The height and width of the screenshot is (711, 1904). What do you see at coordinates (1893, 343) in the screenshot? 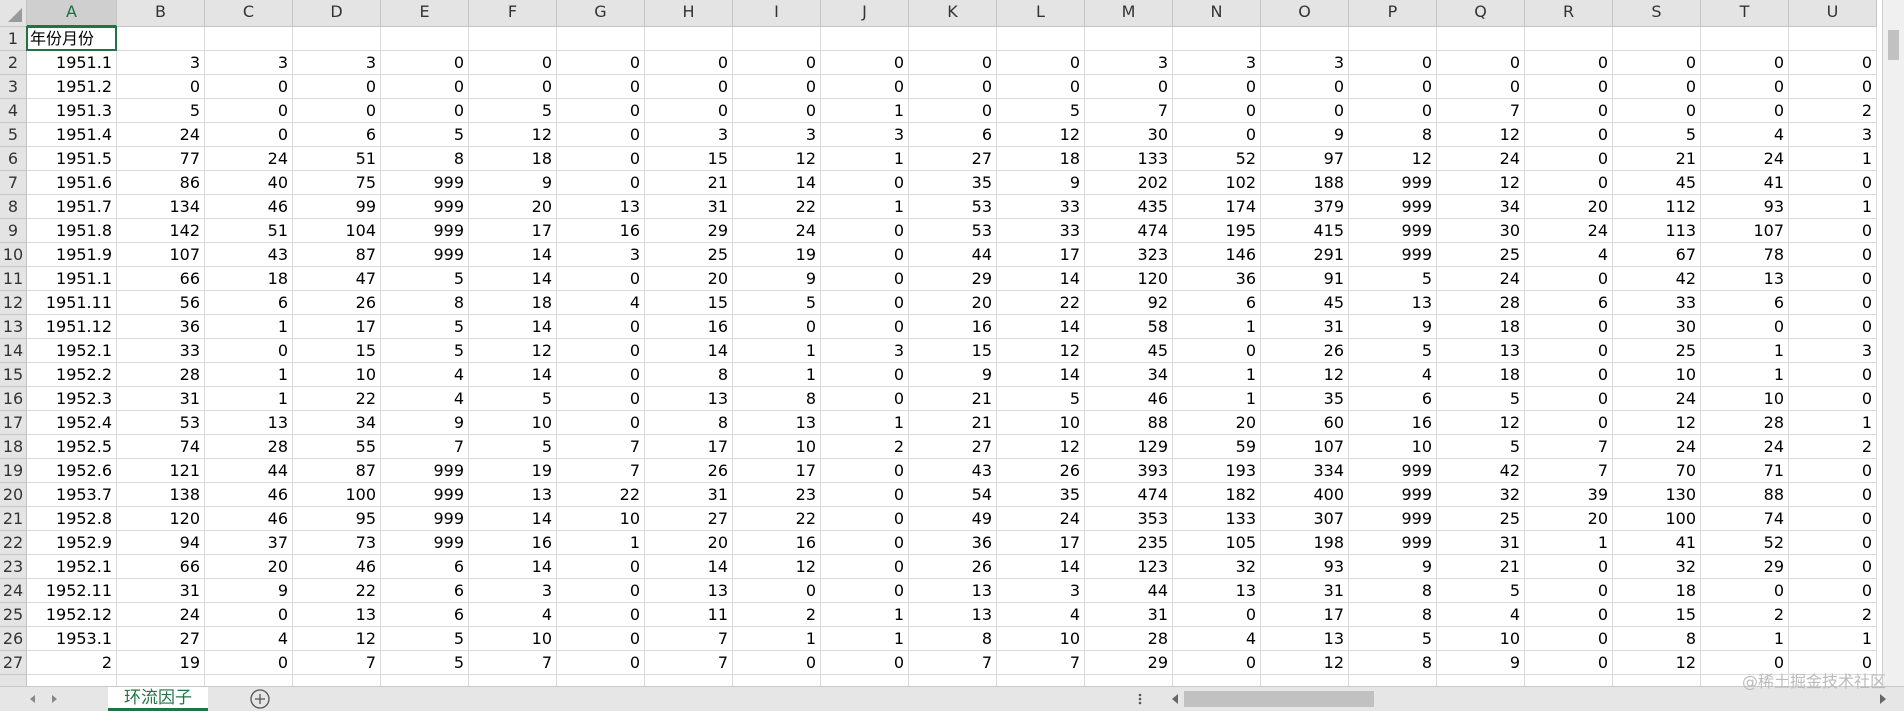
I see `vertical-scrollbar` at bounding box center [1893, 343].